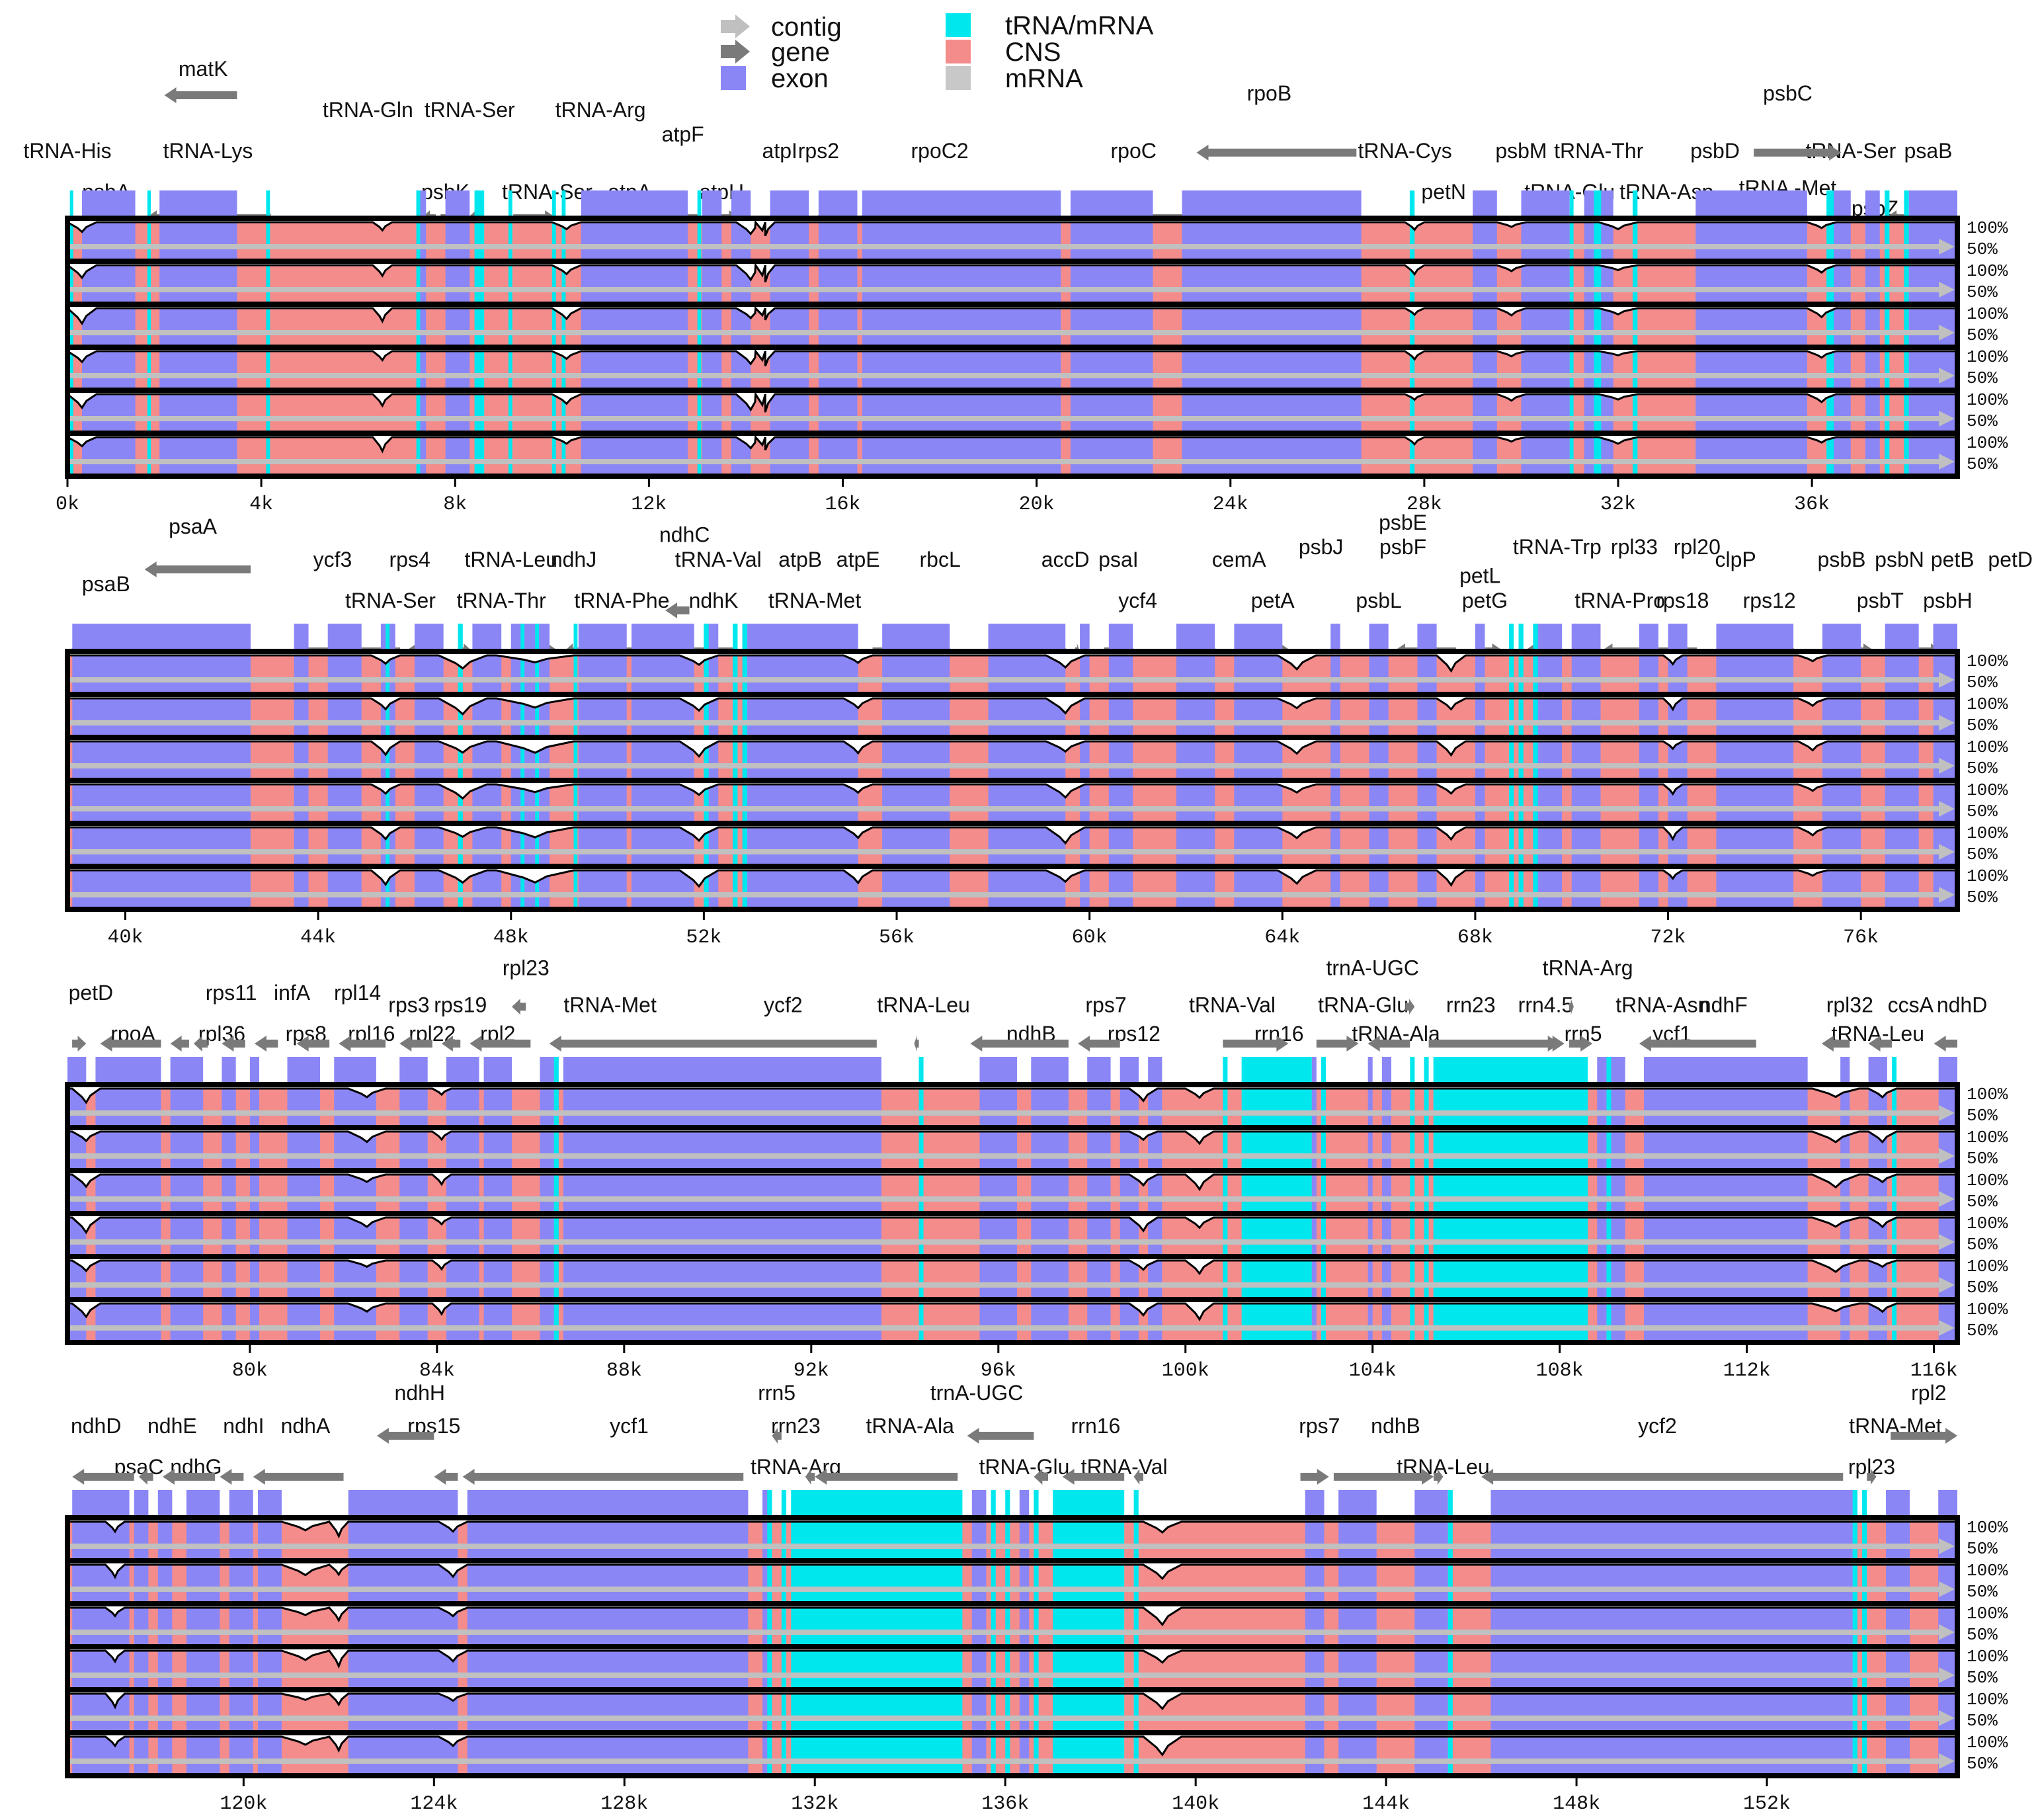  I want to click on gene-label: rpl20, so click(1697, 547).